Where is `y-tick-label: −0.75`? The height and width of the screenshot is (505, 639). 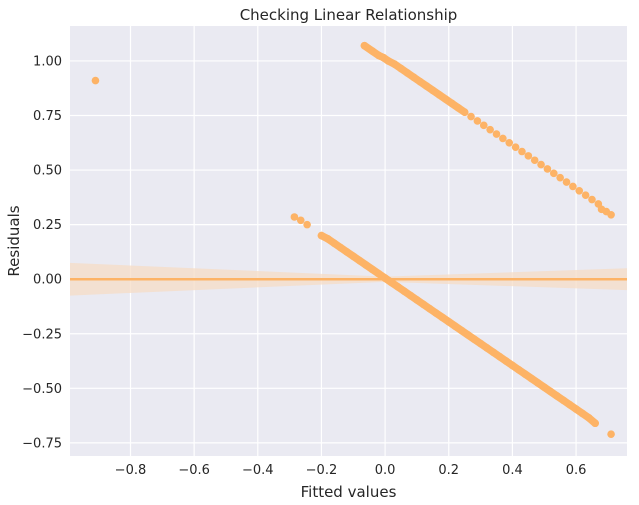
y-tick-label: −0.75 is located at coordinates (42, 443).